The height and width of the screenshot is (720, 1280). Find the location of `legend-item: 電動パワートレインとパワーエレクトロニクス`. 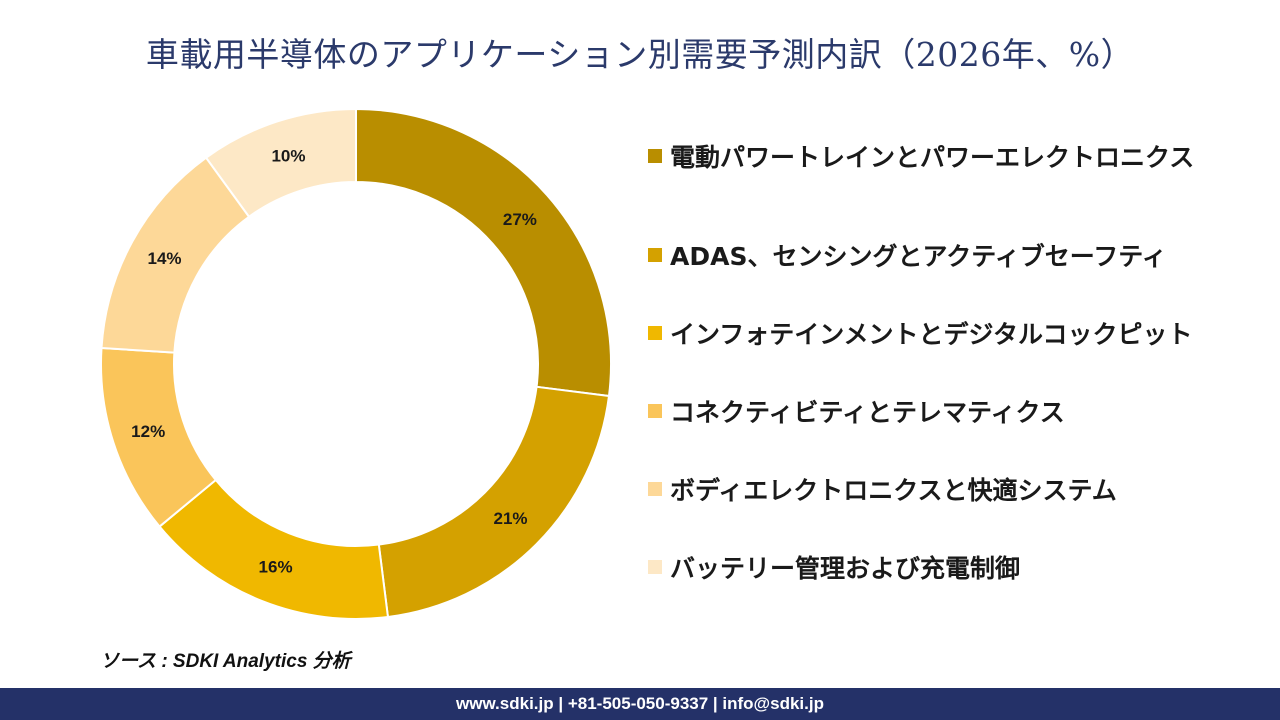

legend-item: 電動パワートレインとパワーエレクトロニクス is located at coordinates (921, 156).